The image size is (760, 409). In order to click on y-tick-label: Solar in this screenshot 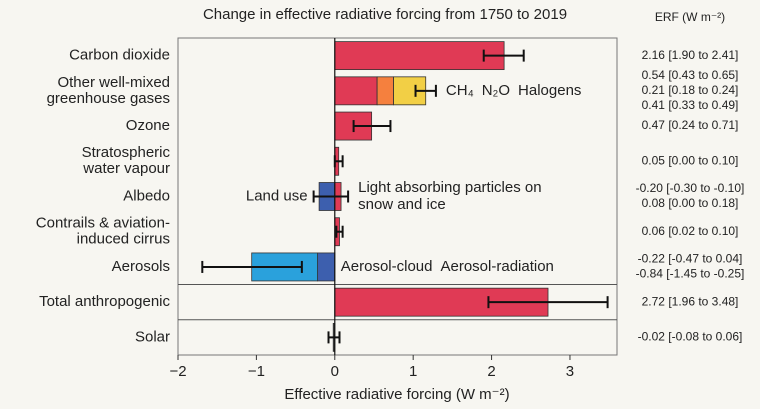, I will do `click(152, 336)`.